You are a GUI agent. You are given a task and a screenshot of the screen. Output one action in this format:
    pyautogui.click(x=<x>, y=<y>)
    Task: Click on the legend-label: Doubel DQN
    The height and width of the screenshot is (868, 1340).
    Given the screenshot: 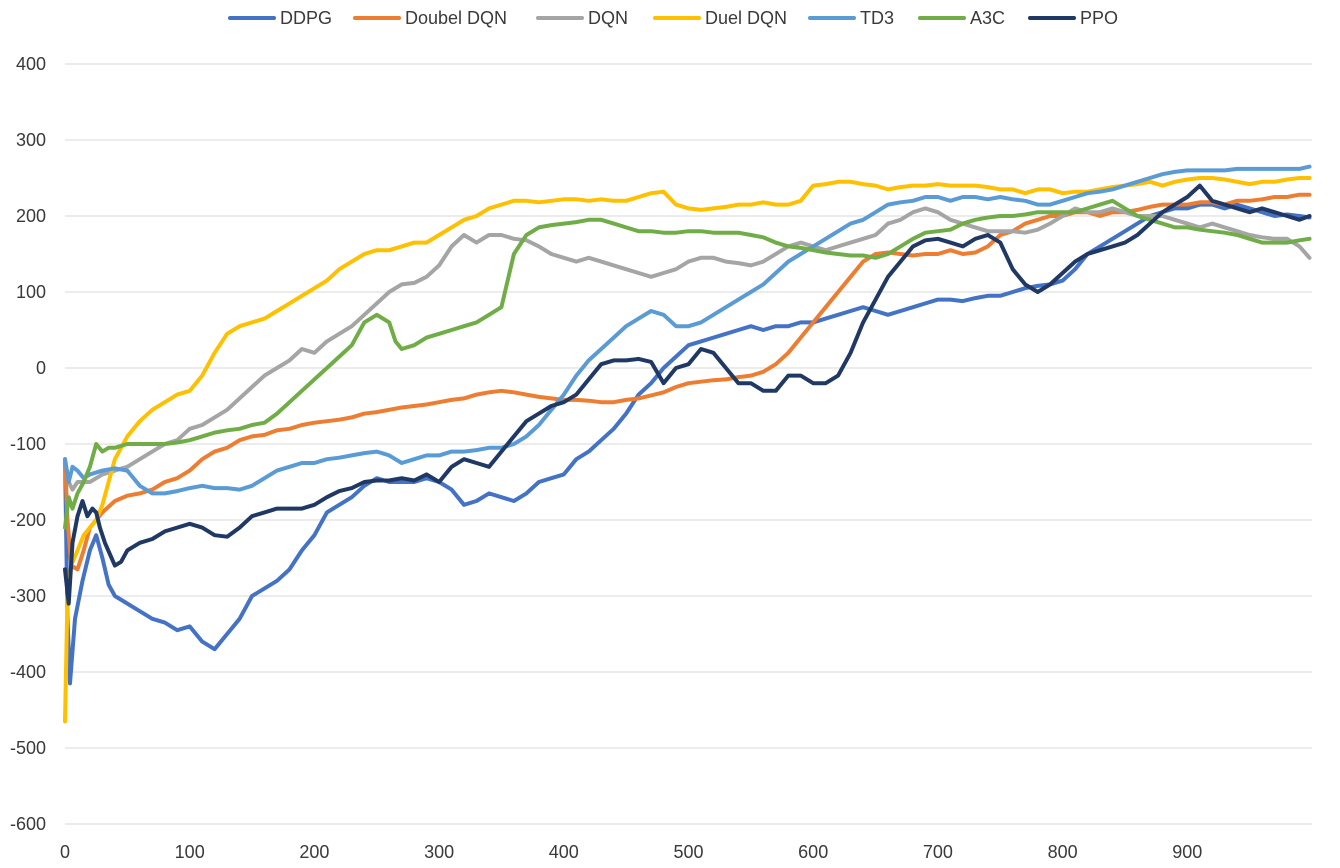 What is the action you would take?
    pyautogui.click(x=456, y=18)
    